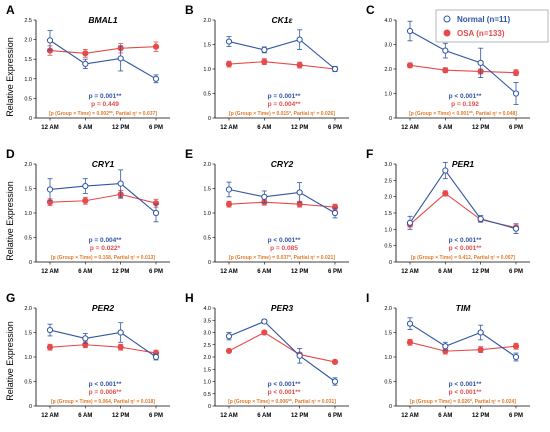 The width and height of the screenshot is (550, 432). What do you see at coordinates (103, 308) in the screenshot?
I see `panel-title-g: PER2` at bounding box center [103, 308].